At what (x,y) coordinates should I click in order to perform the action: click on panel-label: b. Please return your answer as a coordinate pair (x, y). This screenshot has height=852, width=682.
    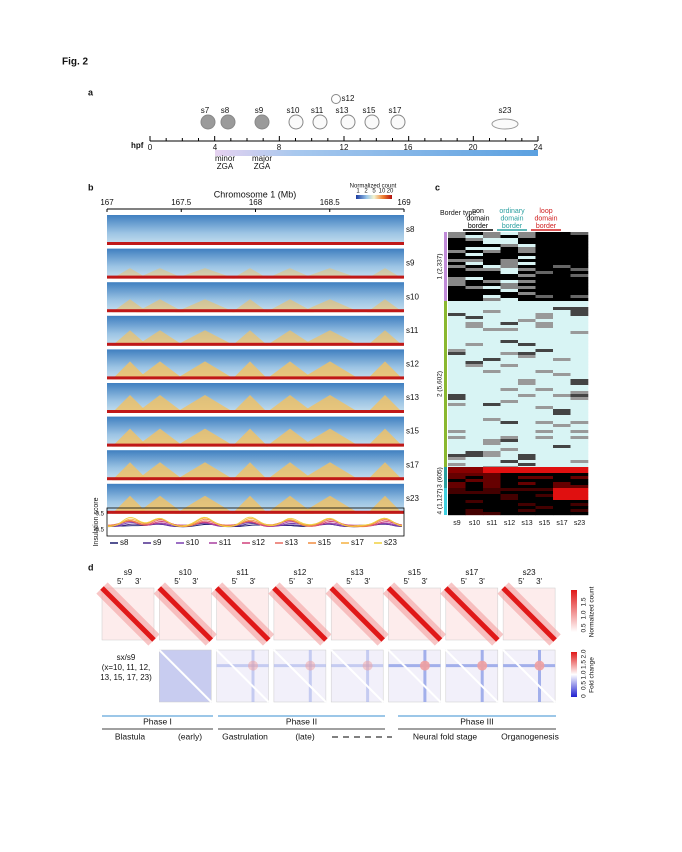
    Looking at the image, I should click on (91, 187).